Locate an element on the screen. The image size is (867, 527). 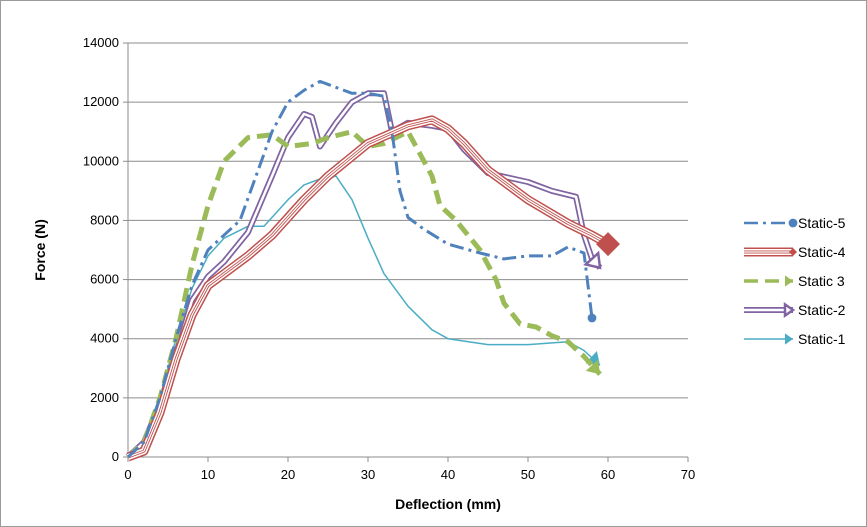
y-tick-label: 2000 is located at coordinates (104, 397).